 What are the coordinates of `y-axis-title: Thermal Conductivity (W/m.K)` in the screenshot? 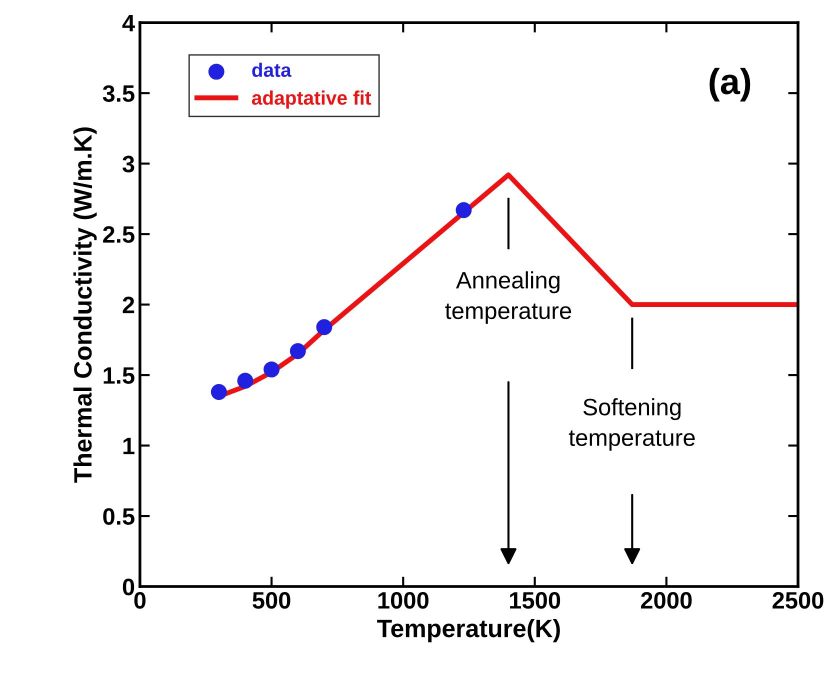 It's located at (85, 305).